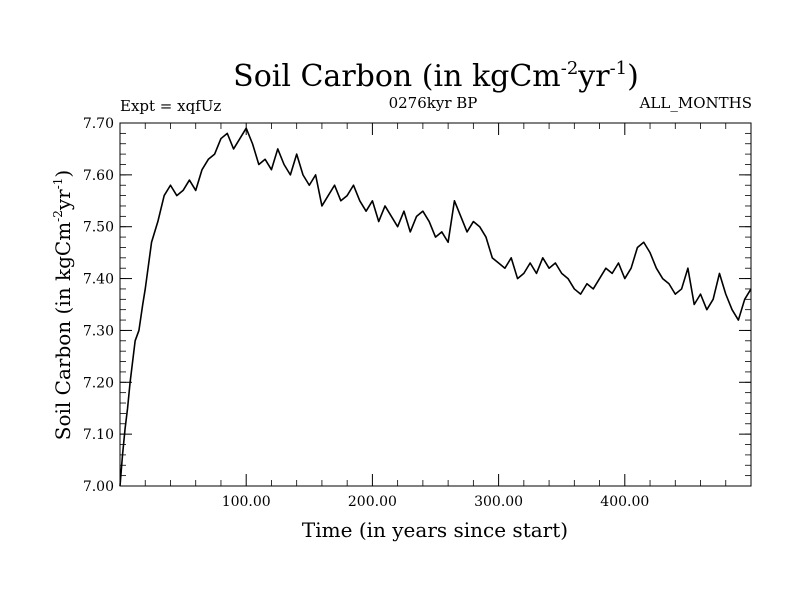  I want to click on ylabel-sup-m: -2, so click(58, 216).